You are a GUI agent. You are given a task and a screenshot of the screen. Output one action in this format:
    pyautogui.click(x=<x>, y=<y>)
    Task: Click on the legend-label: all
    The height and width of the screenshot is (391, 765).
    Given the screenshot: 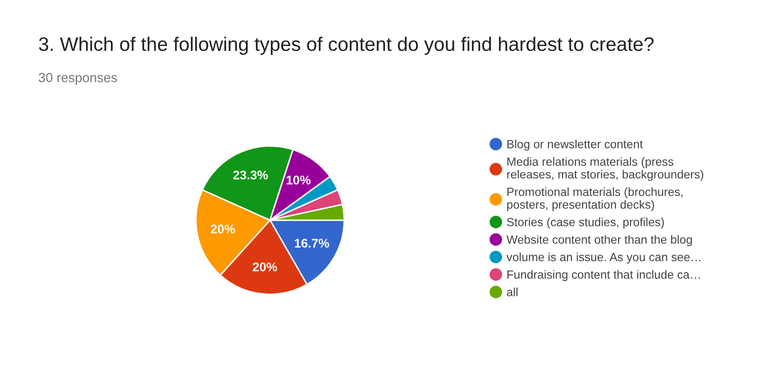 What is the action you would take?
    pyautogui.click(x=512, y=292)
    